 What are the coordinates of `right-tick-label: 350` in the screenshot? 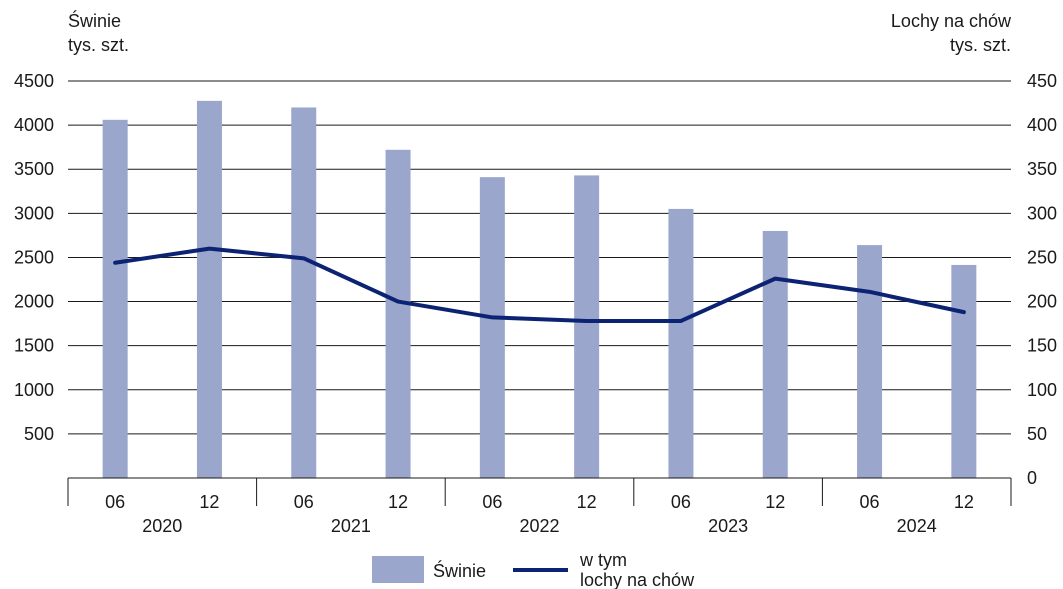 It's located at (1042, 169).